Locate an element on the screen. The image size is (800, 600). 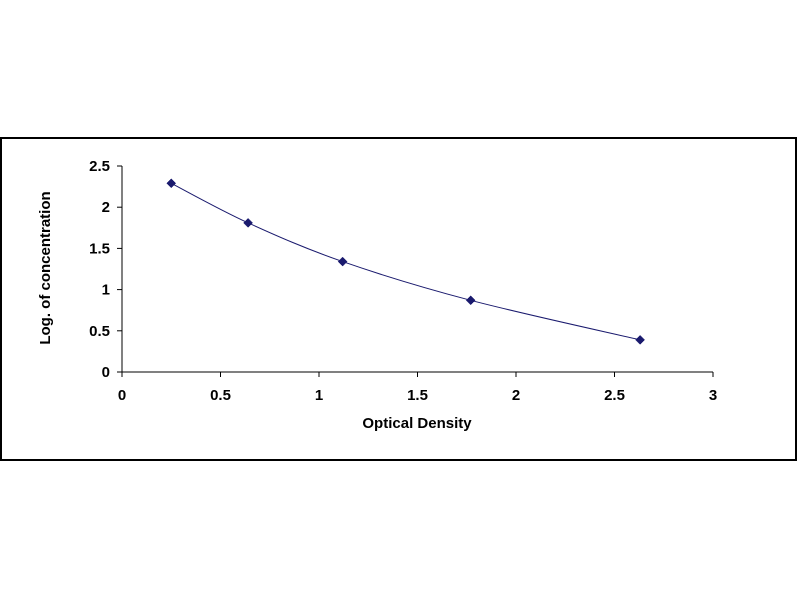
x-tick-label: 0.5 is located at coordinates (220, 395).